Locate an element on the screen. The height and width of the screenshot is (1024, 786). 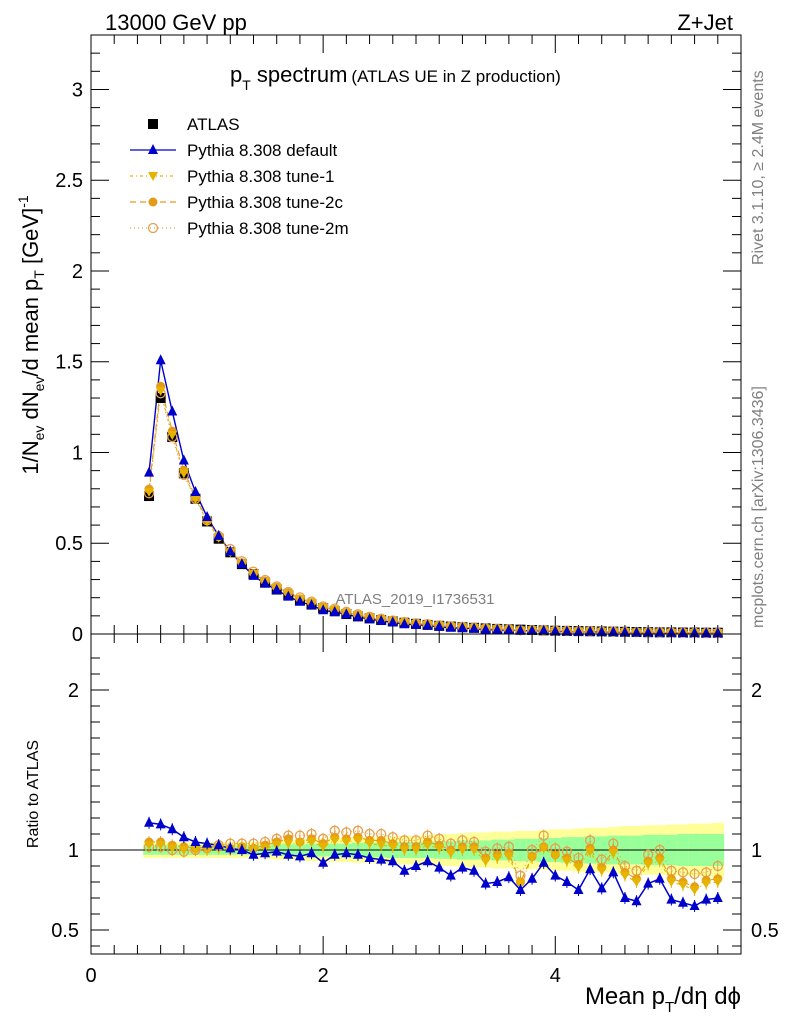
chart-title: pT spectrum (ATLAS UE in Z production) is located at coordinates (395, 77).